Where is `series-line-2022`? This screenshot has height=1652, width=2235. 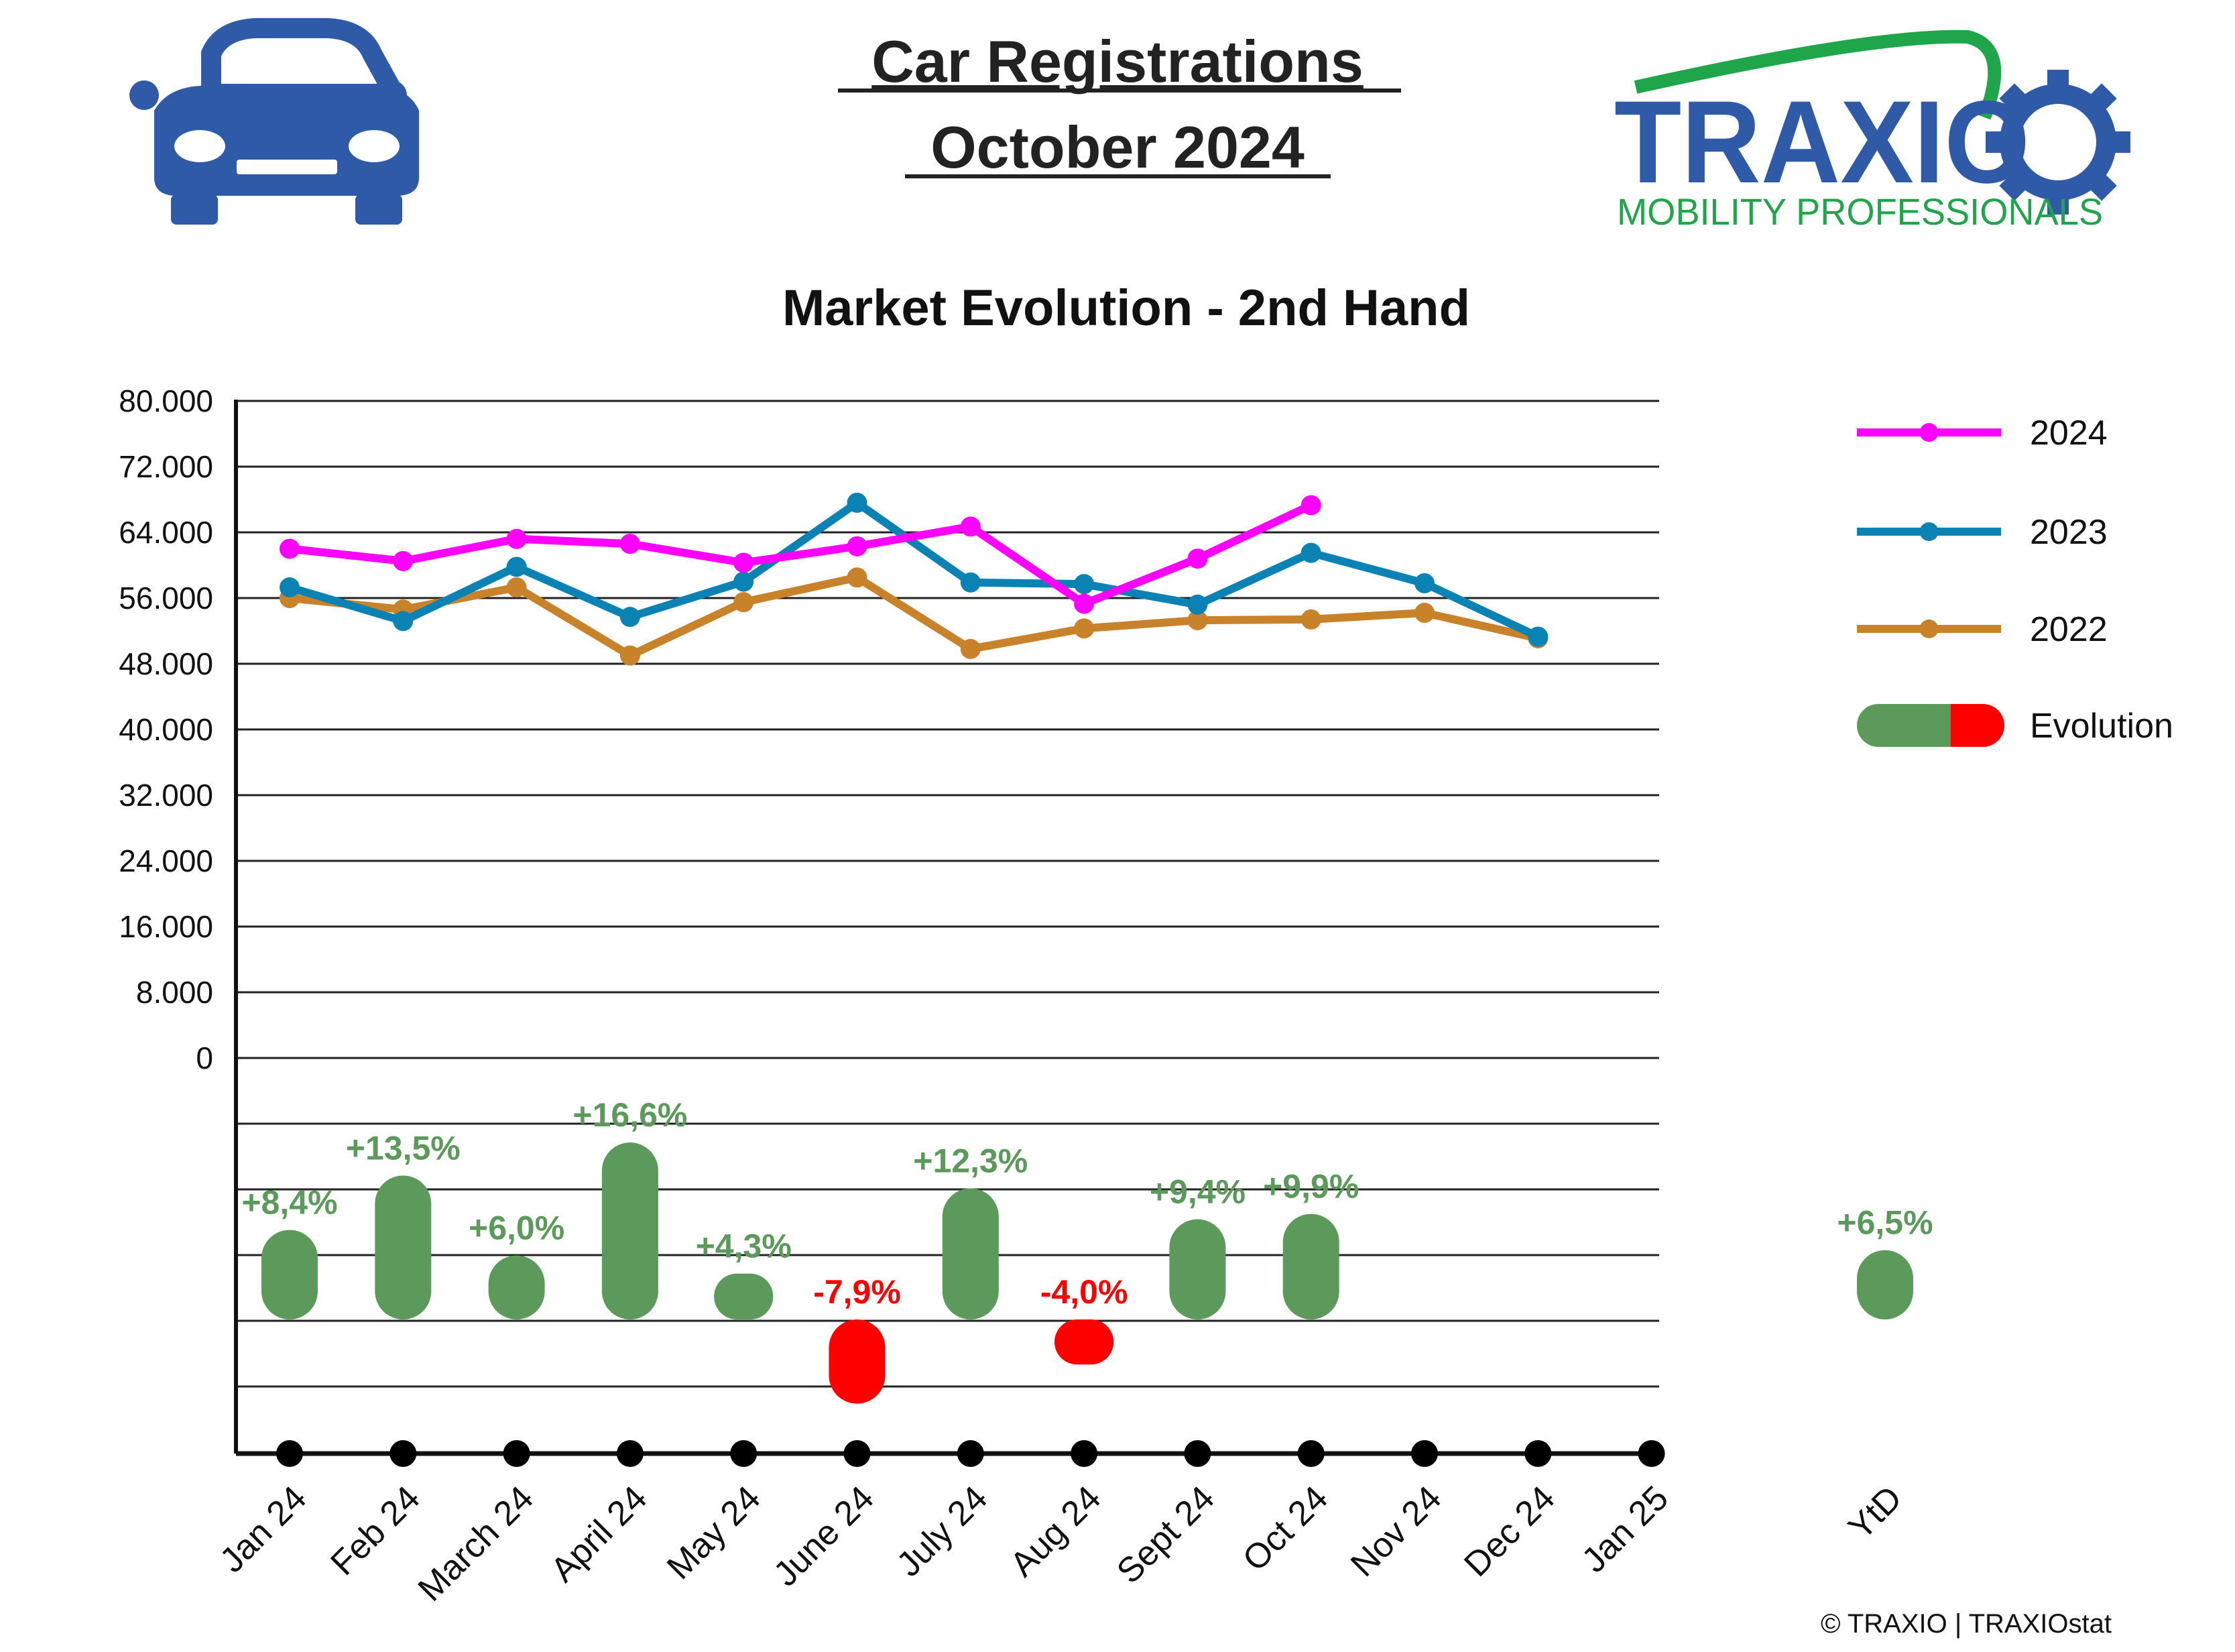 series-line-2022 is located at coordinates (914, 616).